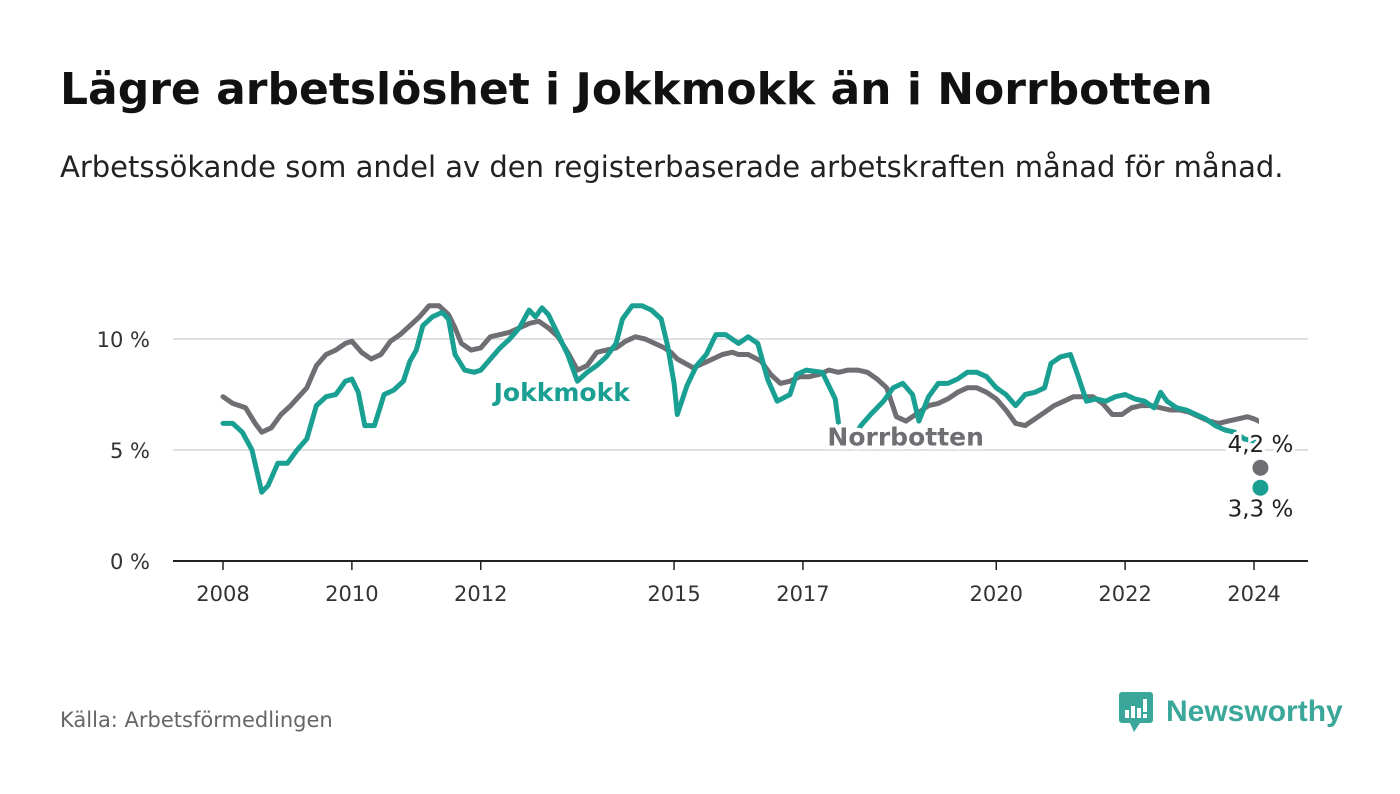 The width and height of the screenshot is (1400, 794). What do you see at coordinates (996, 594) in the screenshot?
I see `x-tick-label: 2020` at bounding box center [996, 594].